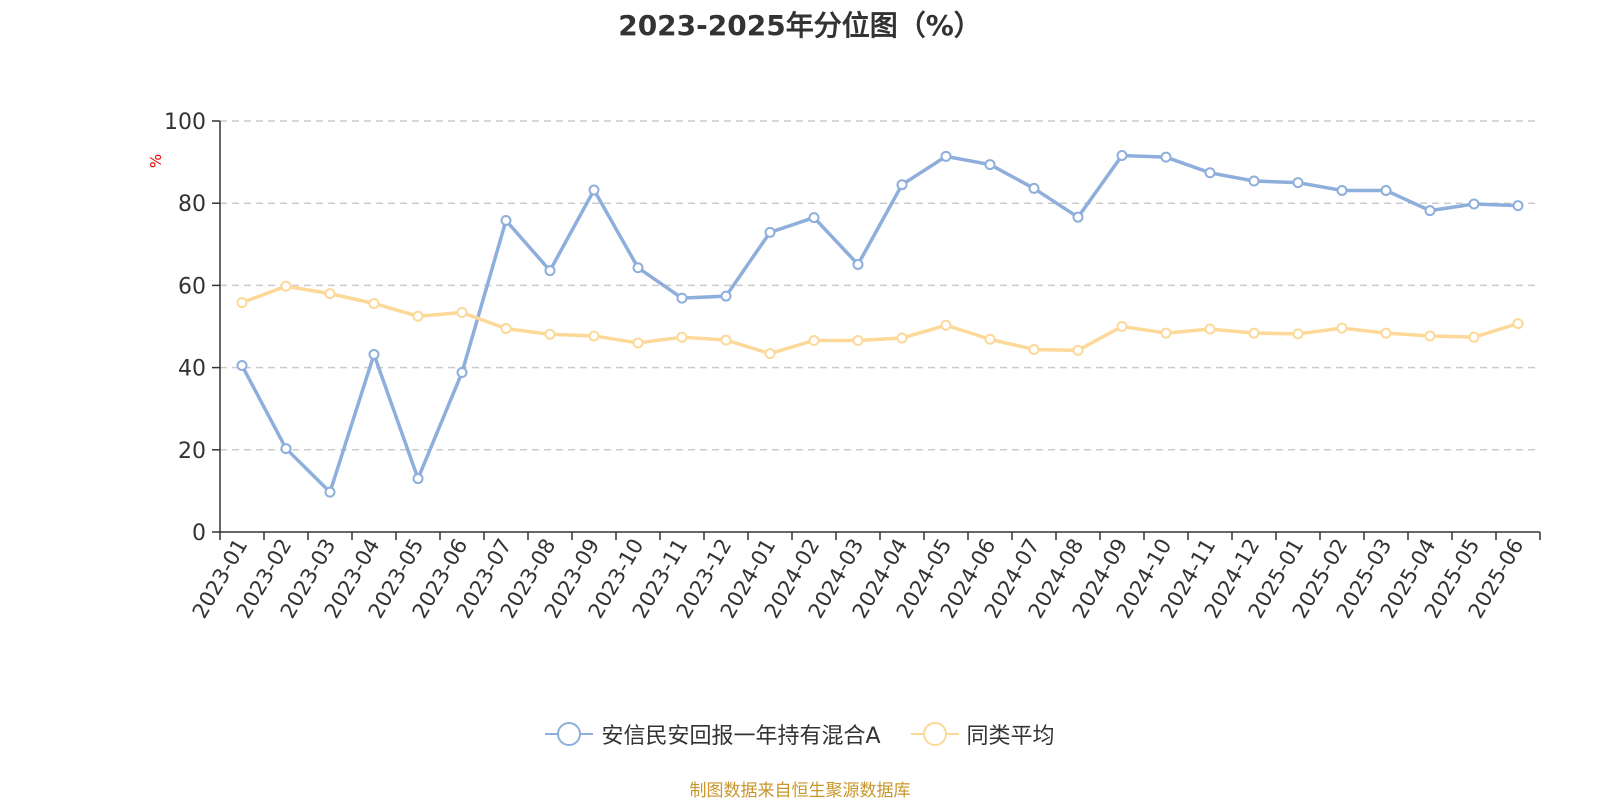 The width and height of the screenshot is (1600, 801). I want to click on legend: 安信民安回报一年持有混合A 同类平均, so click(800, 734).